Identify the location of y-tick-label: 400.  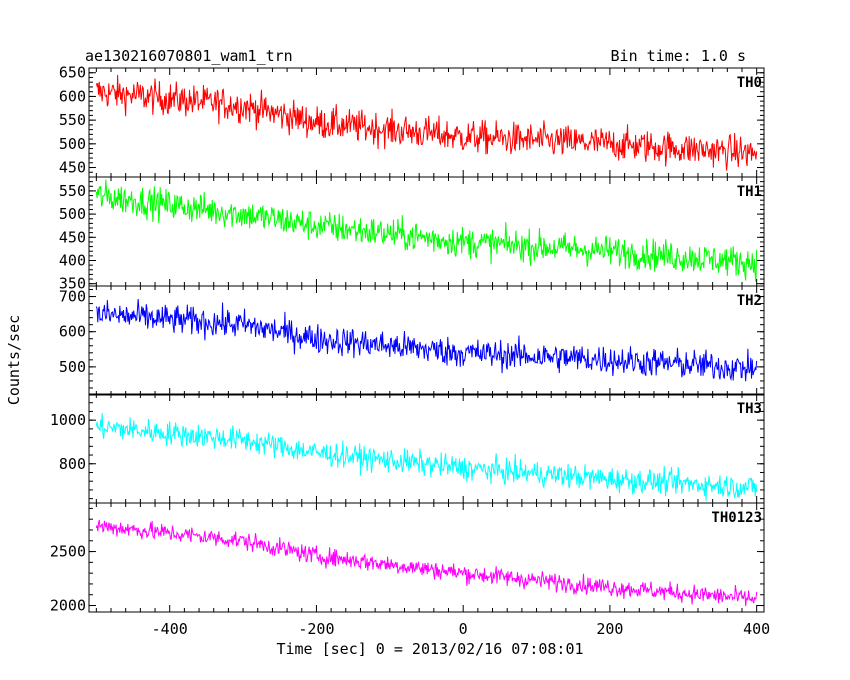
(72, 260).